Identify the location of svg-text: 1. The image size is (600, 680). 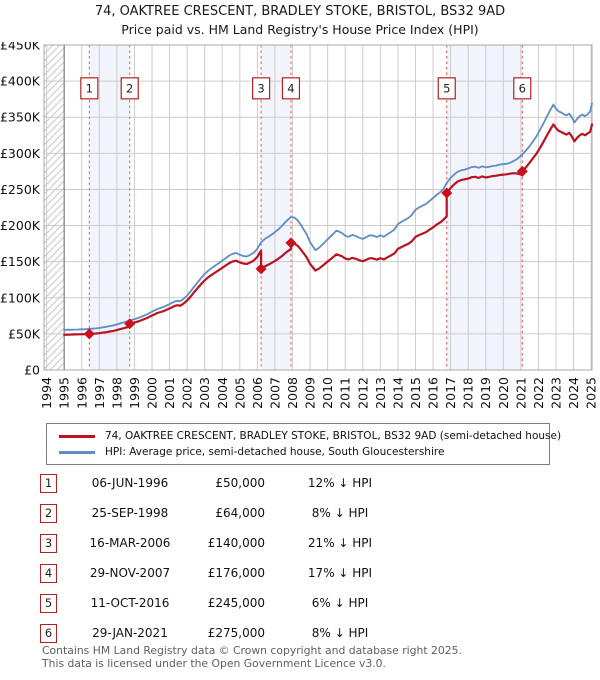
(89, 88).